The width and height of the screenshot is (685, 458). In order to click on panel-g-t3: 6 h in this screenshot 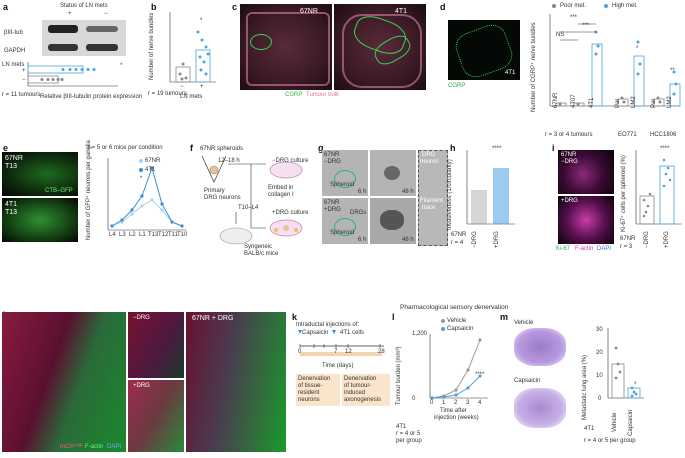, I will do `click(362, 240)`.